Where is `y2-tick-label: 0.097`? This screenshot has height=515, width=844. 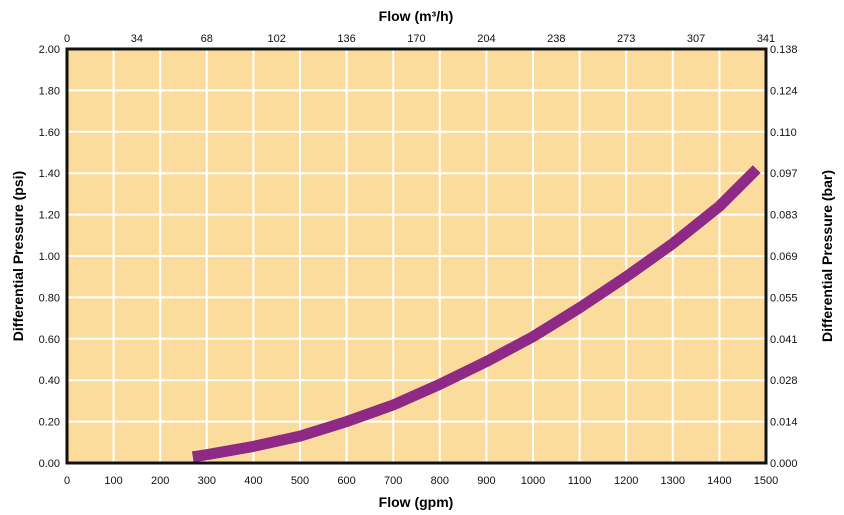 y2-tick-label: 0.097 is located at coordinates (784, 174).